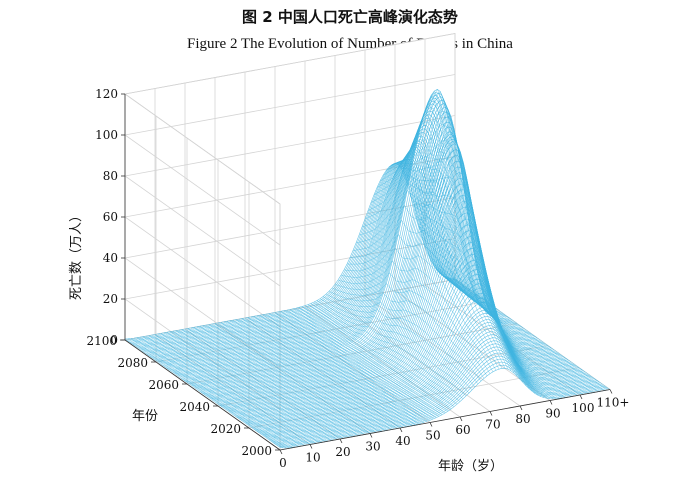 The height and width of the screenshot is (492, 700). What do you see at coordinates (402, 441) in the screenshot?
I see `x-tick-label: 40` at bounding box center [402, 441].